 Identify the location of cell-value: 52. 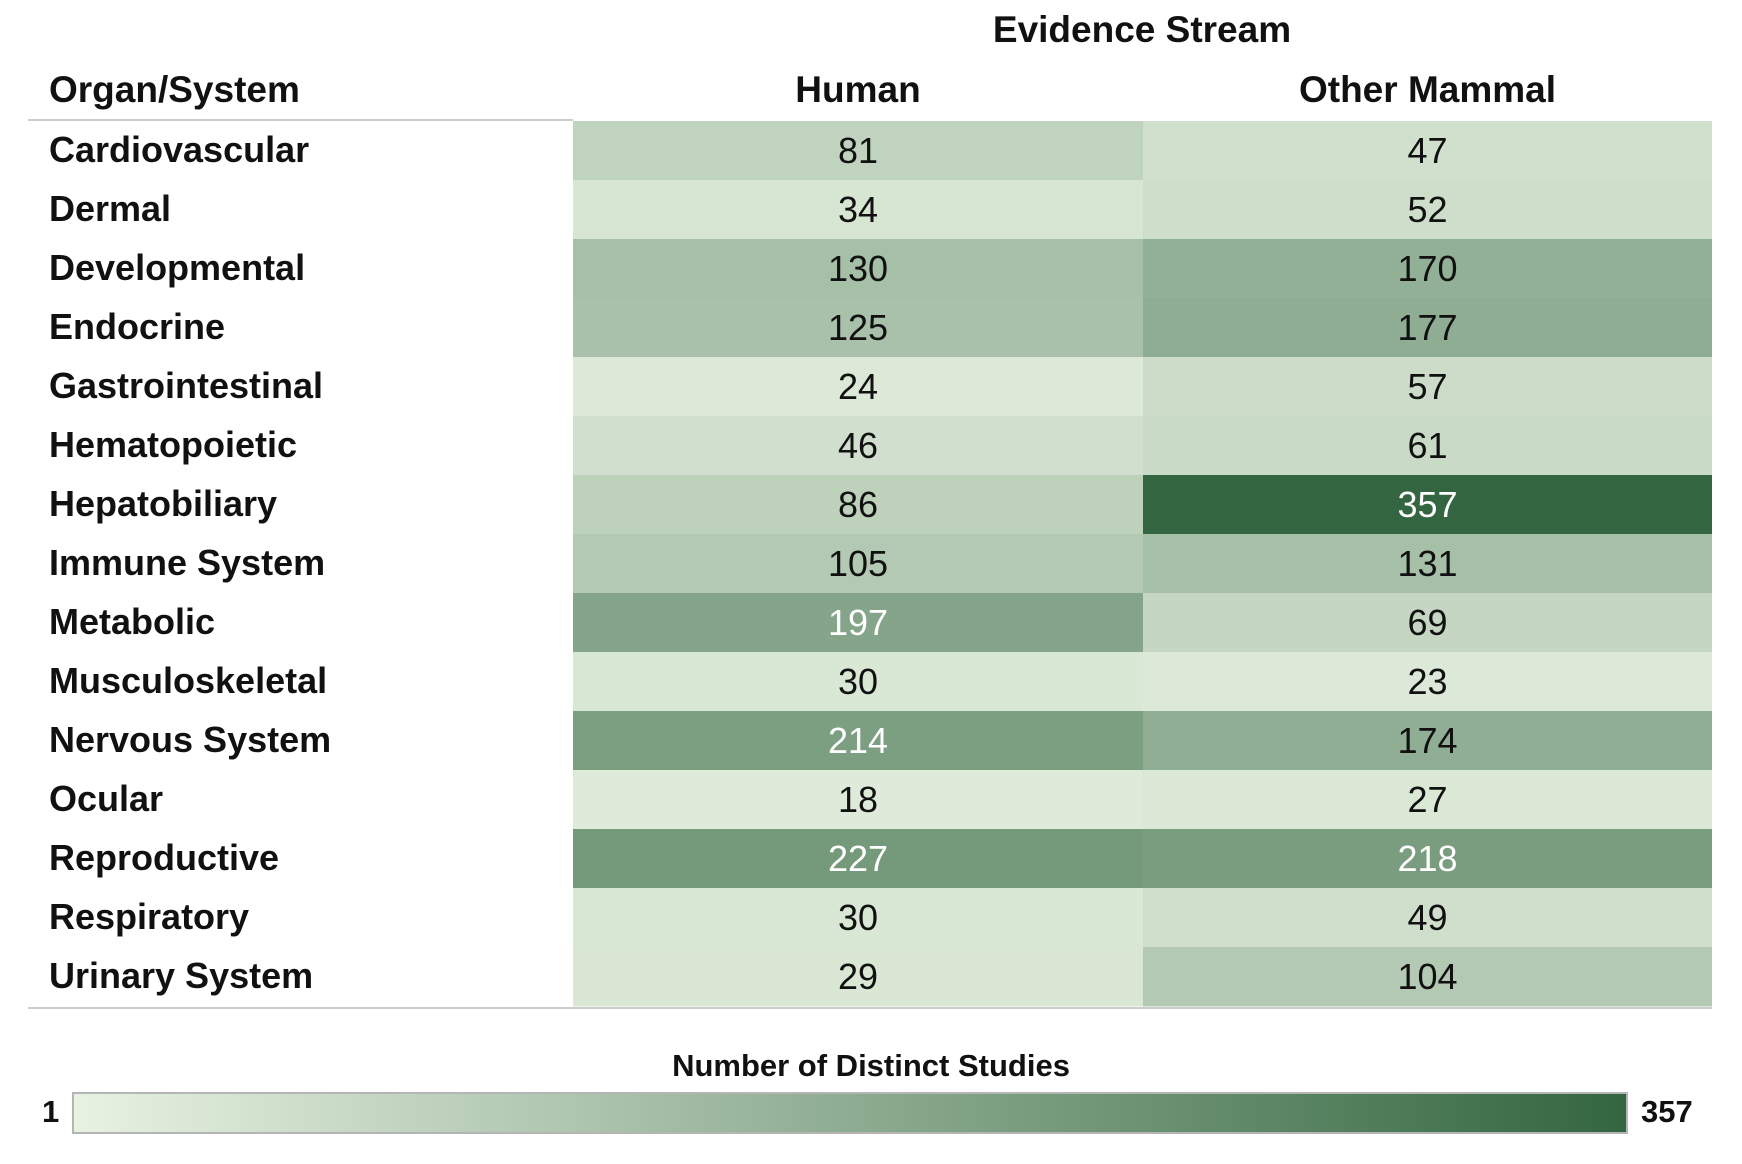
(1427, 209).